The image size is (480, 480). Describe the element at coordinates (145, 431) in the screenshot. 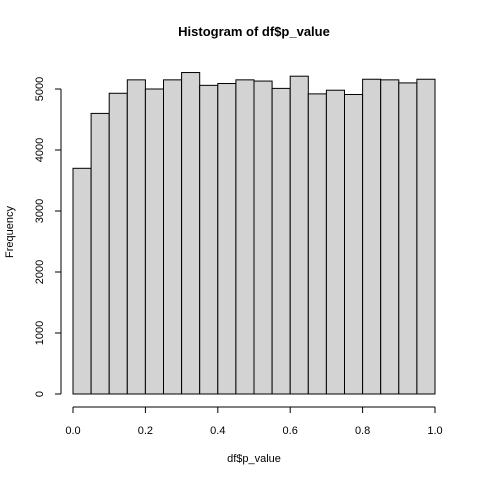

I see `x-tick-label: 0.2` at that location.